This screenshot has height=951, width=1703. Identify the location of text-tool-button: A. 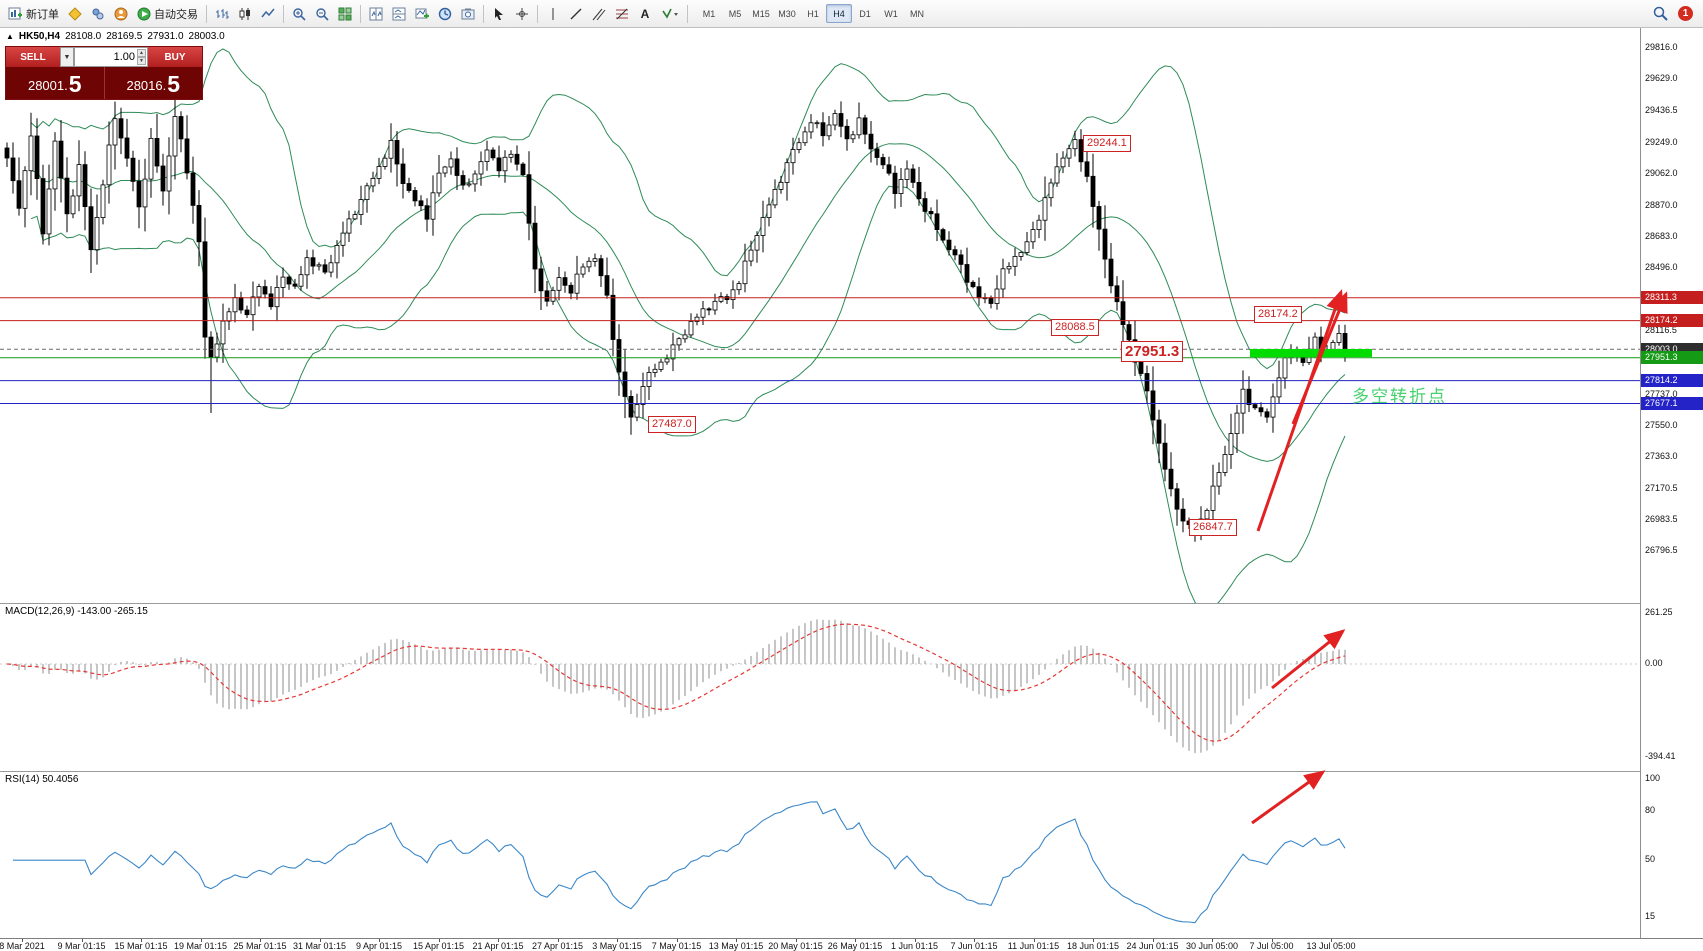
(645, 14).